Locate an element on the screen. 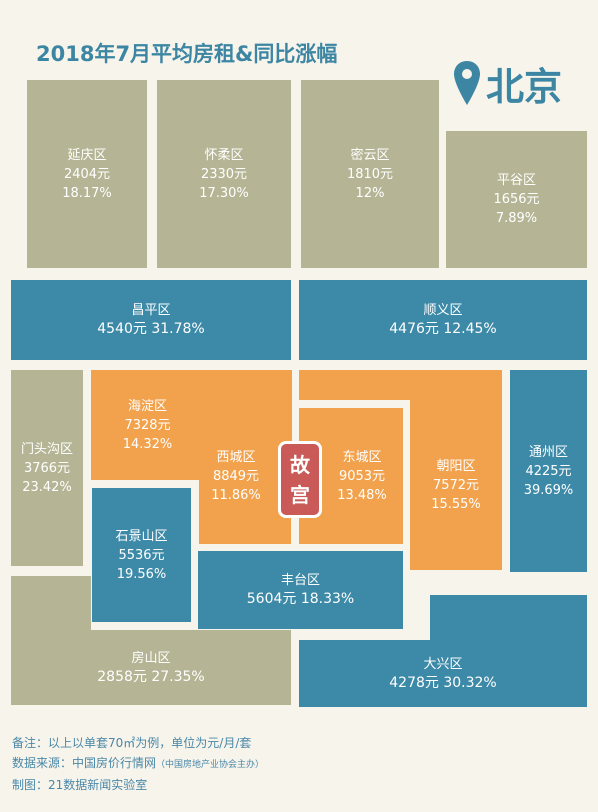 Image resolution: width=598 pixels, height=812 pixels. footer-source-sub: （中国房地产业协会主办） is located at coordinates (210, 765).